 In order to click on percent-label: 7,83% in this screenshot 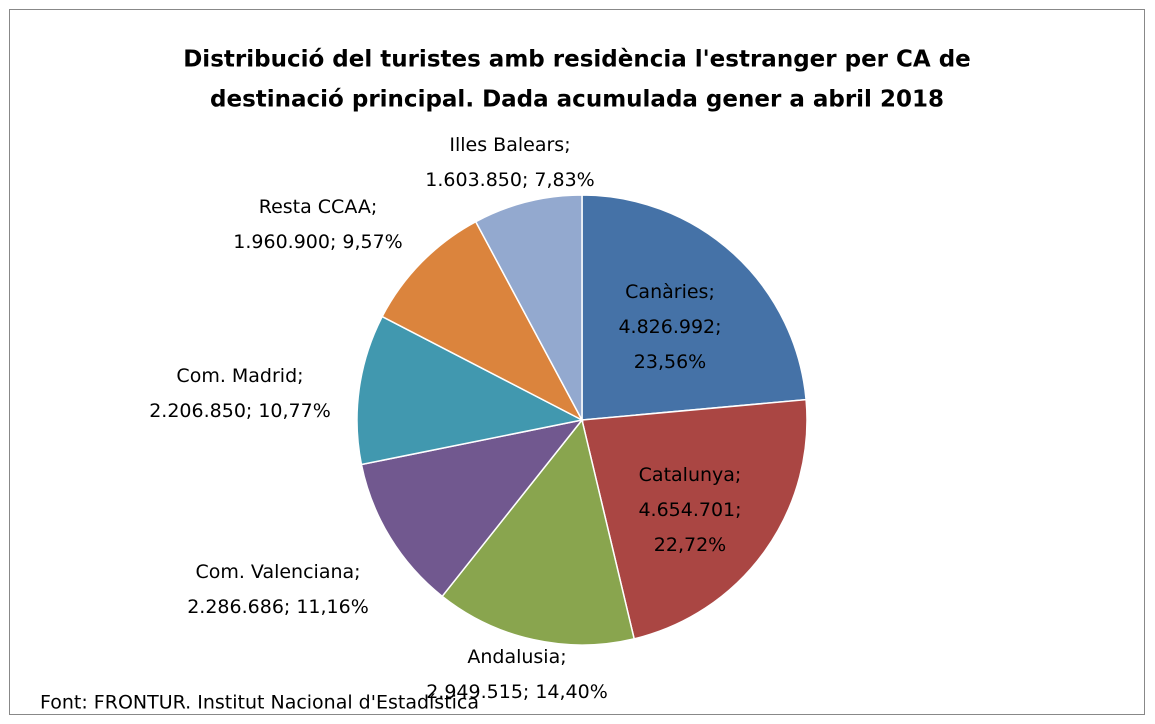, I will do `click(564, 180)`.